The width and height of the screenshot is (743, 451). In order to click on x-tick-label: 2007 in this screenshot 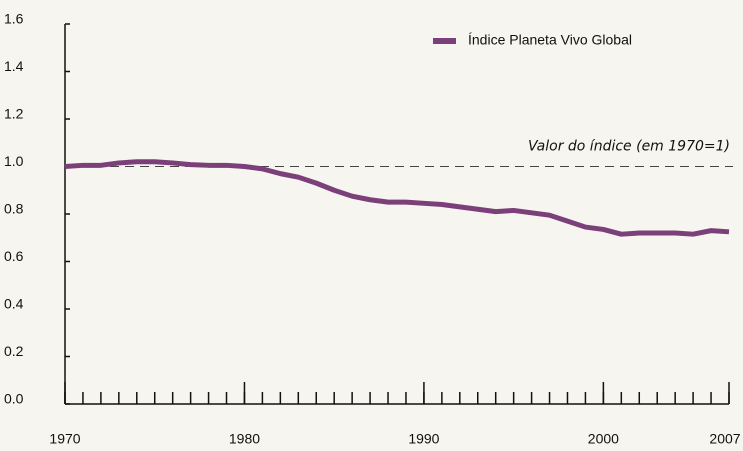, I will do `click(724, 439)`.